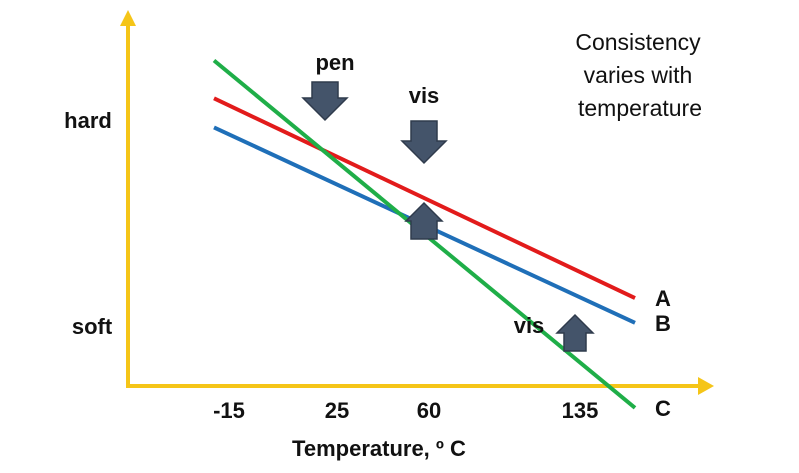  What do you see at coordinates (334, 62) in the screenshot?
I see `marker-label-pen: pen` at bounding box center [334, 62].